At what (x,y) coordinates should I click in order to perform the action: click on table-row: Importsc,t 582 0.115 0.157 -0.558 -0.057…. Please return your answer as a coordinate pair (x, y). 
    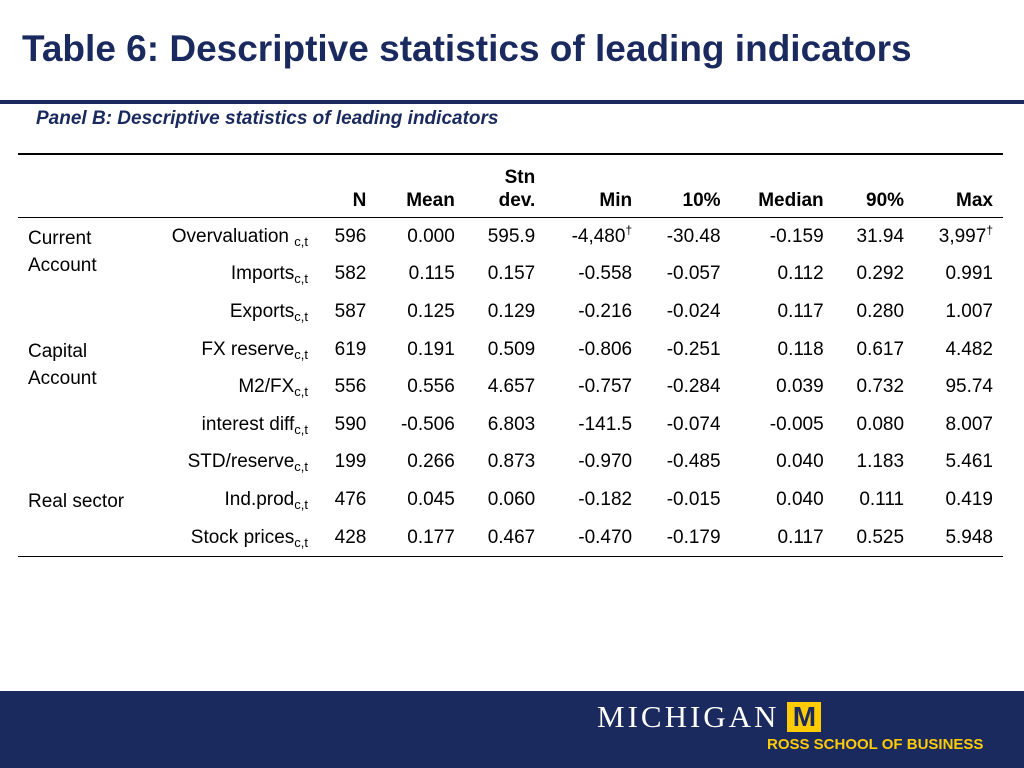
    Looking at the image, I should click on (510, 275).